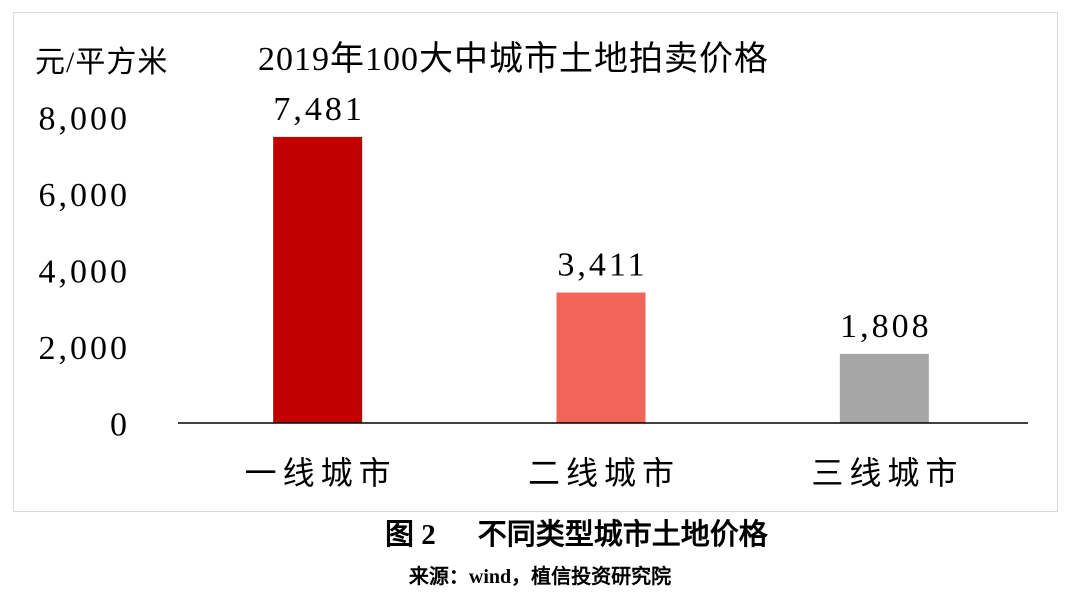  Describe the element at coordinates (319, 109) in the screenshot. I see `data-label-1: 7,481` at that location.